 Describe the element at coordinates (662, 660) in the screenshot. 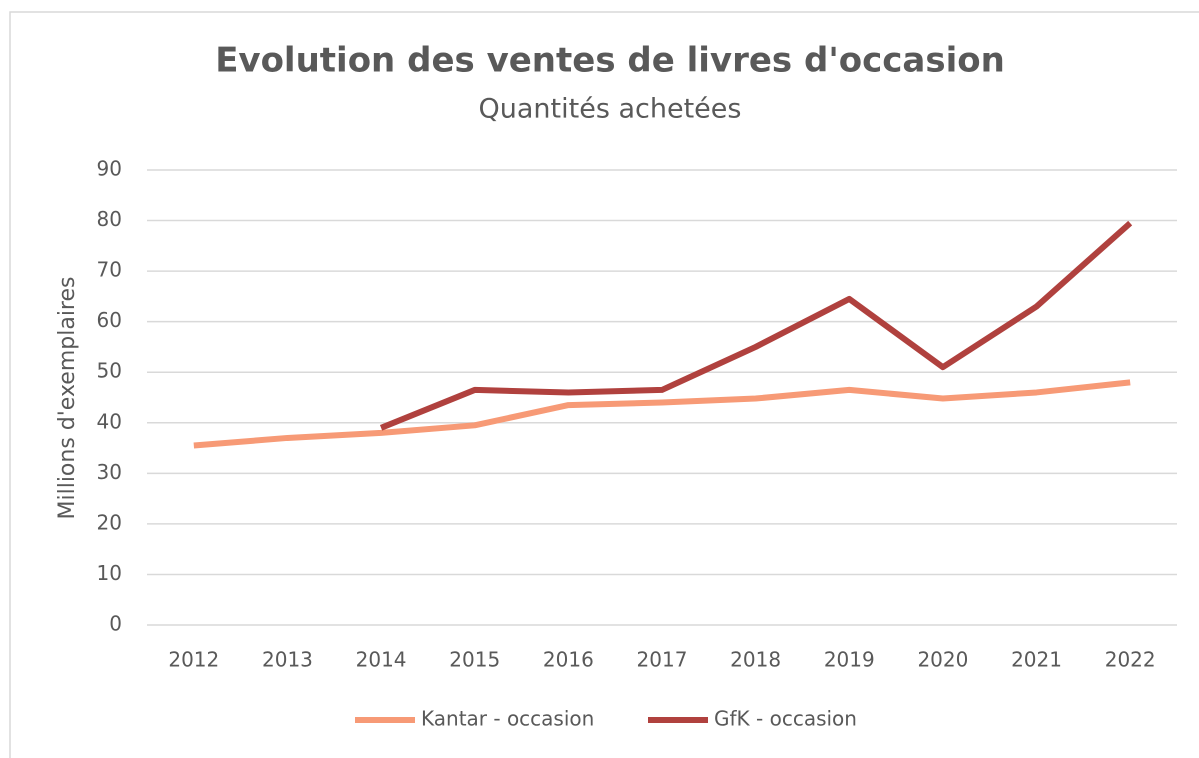

I see `x-tick-label: 2017` at that location.